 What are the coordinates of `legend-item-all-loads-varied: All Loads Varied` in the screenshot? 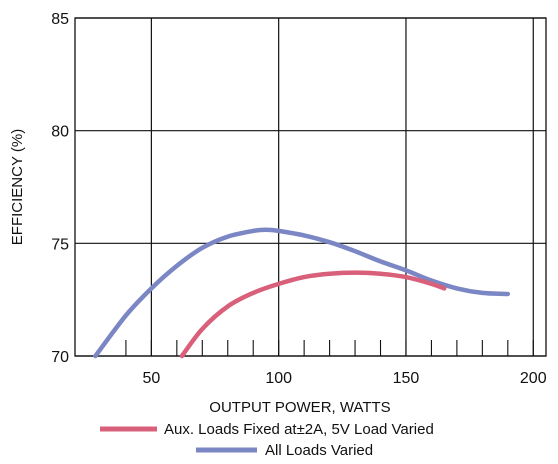 It's located at (284, 450).